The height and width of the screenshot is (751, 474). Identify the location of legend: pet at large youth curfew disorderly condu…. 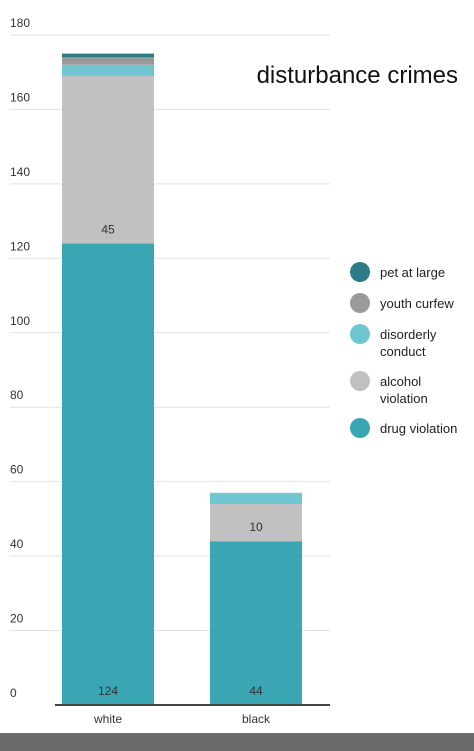
(412, 350).